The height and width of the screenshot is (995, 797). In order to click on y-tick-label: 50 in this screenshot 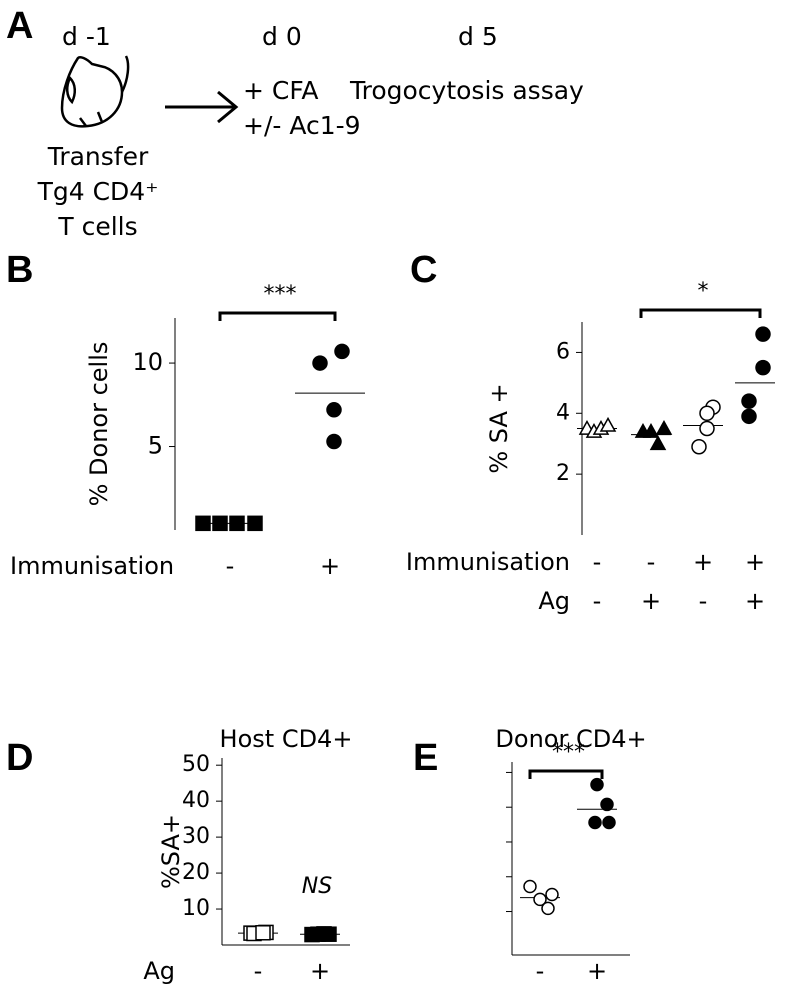, I will do `click(196, 764)`.